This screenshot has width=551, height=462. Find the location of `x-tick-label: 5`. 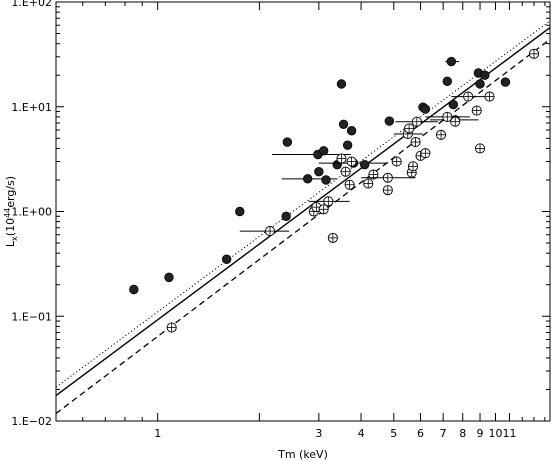

x-tick-label: 5 is located at coordinates (393, 433).